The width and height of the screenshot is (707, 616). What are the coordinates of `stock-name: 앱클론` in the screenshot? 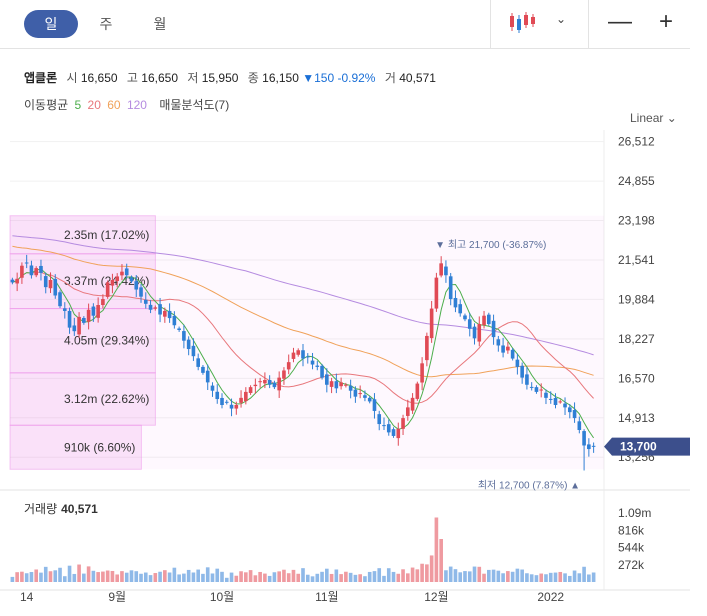 It's located at (41, 78).